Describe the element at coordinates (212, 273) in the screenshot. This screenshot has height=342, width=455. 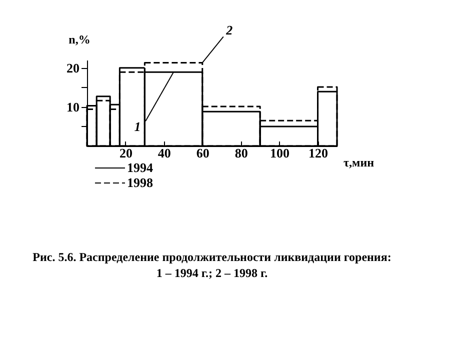
I see `text: 1 – 1994 г.; 2 – 1998 г.` at that location.